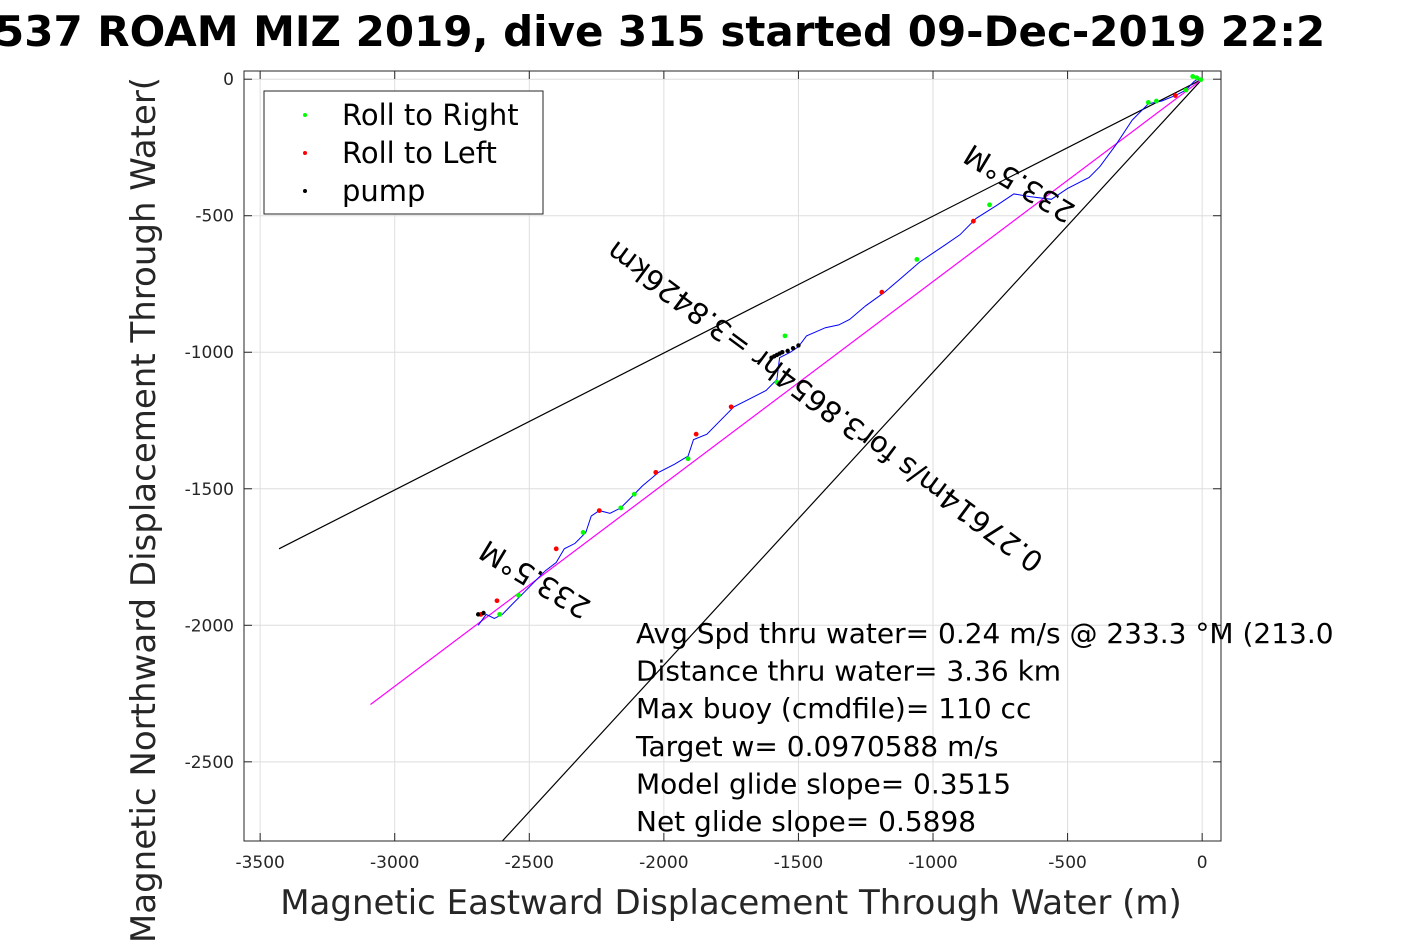  What do you see at coordinates (305, 191) in the screenshot?
I see `legend-marker-pump` at bounding box center [305, 191].